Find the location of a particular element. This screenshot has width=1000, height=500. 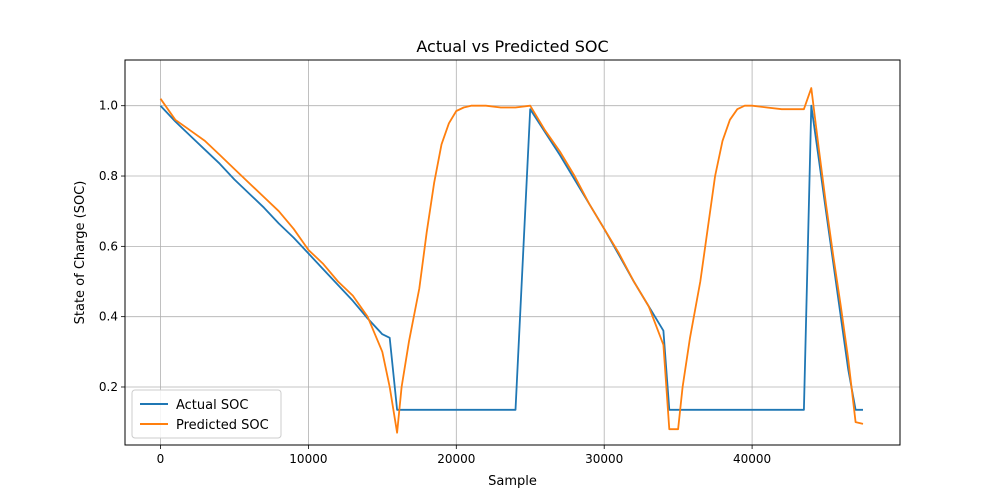

legend-label-actual-soc: Actual SOC is located at coordinates (212, 405).